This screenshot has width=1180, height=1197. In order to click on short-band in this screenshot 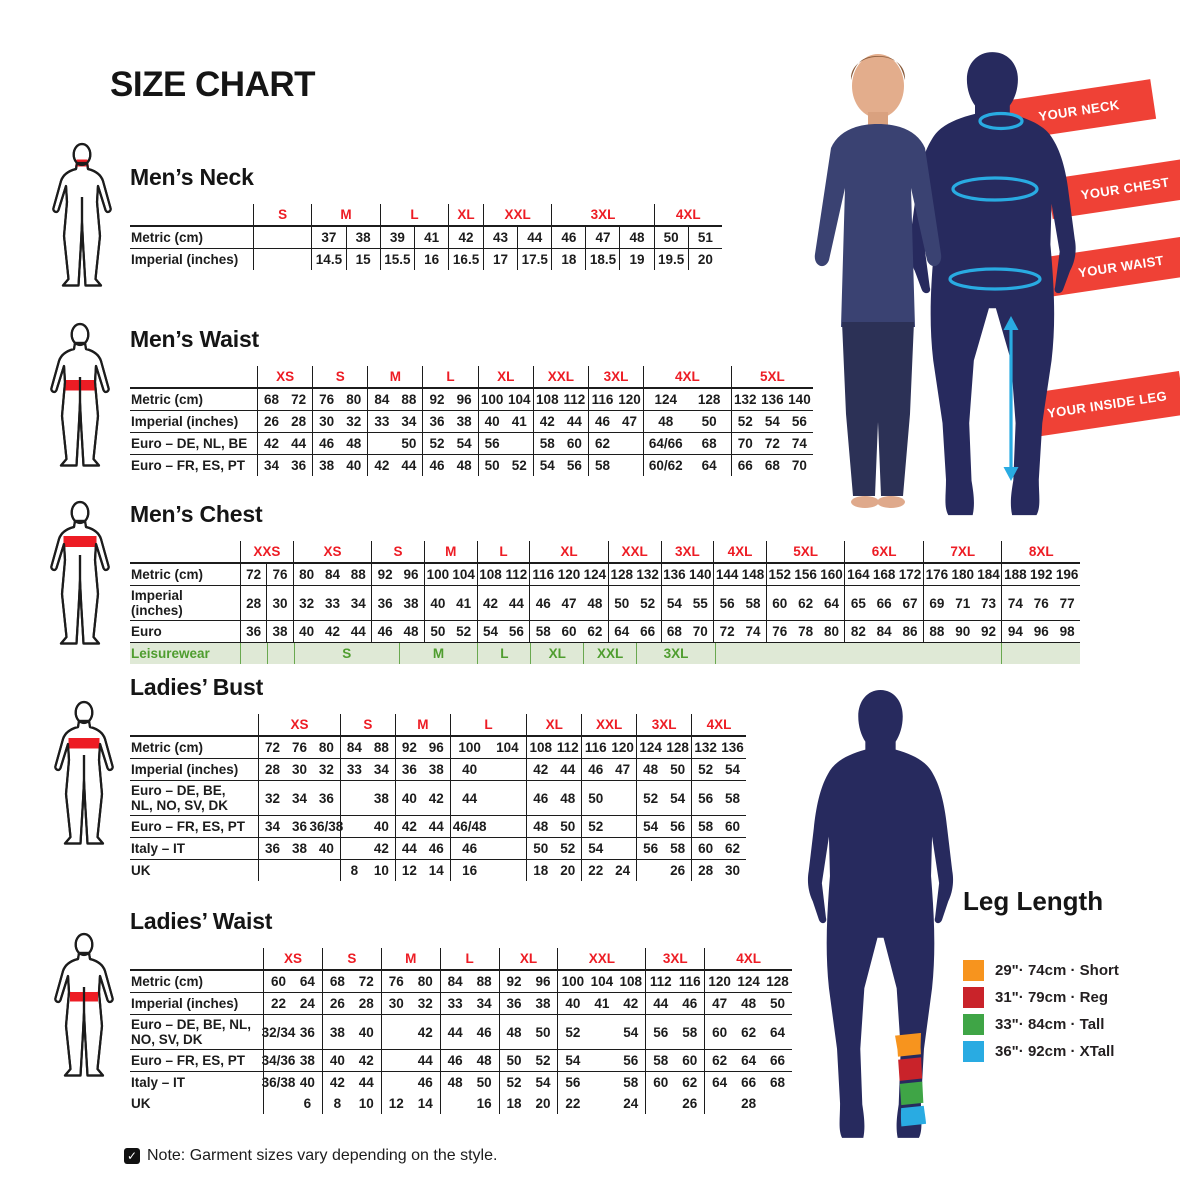, I will do `click(905, 1045)`.